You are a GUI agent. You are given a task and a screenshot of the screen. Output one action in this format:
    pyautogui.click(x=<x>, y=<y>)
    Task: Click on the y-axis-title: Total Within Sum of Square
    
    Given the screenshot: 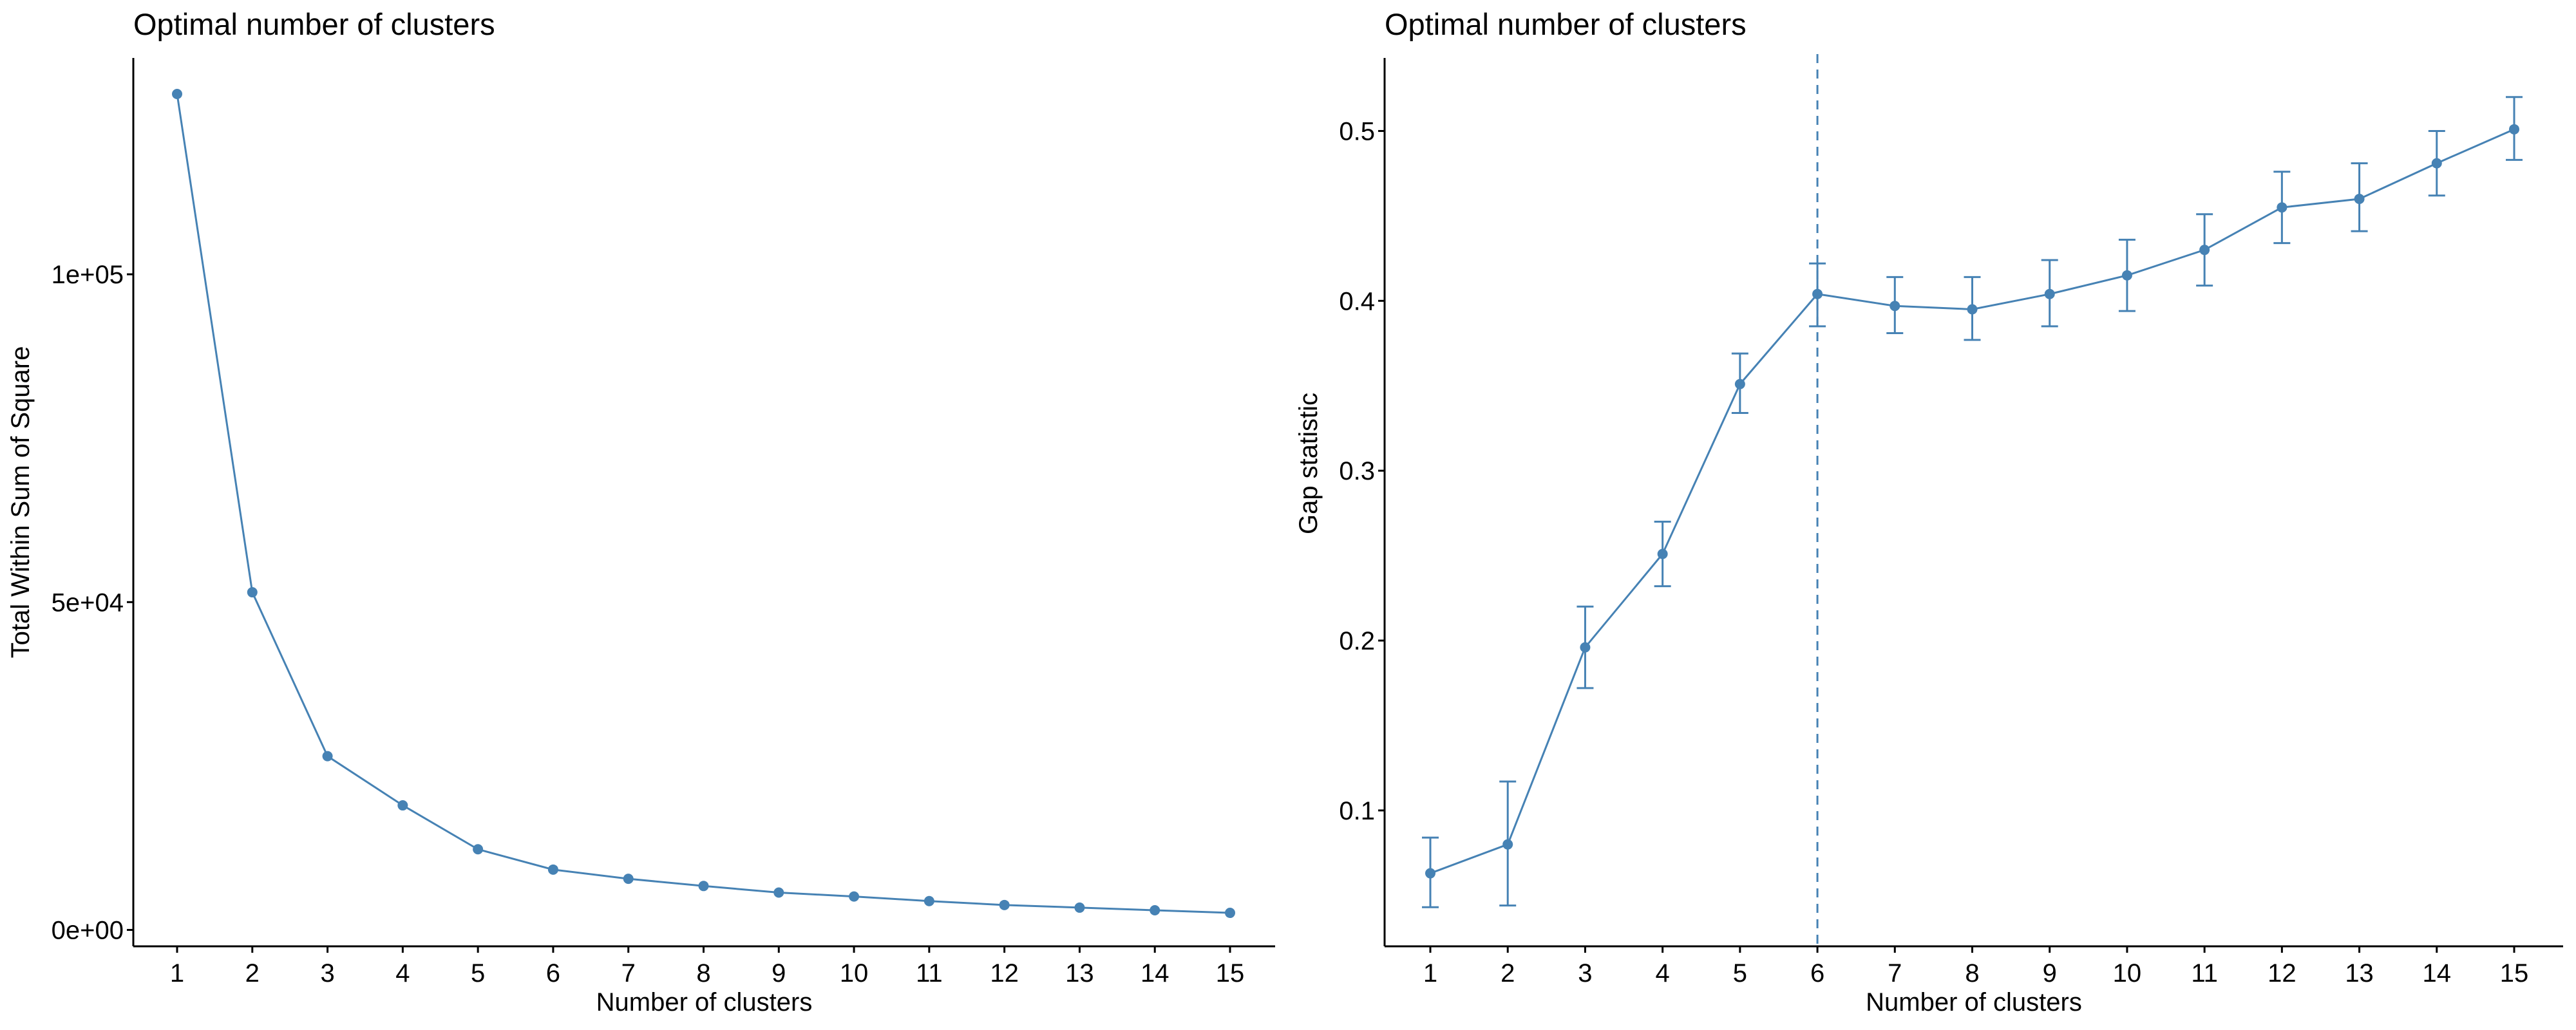 What is the action you would take?
    pyautogui.click(x=20, y=503)
    